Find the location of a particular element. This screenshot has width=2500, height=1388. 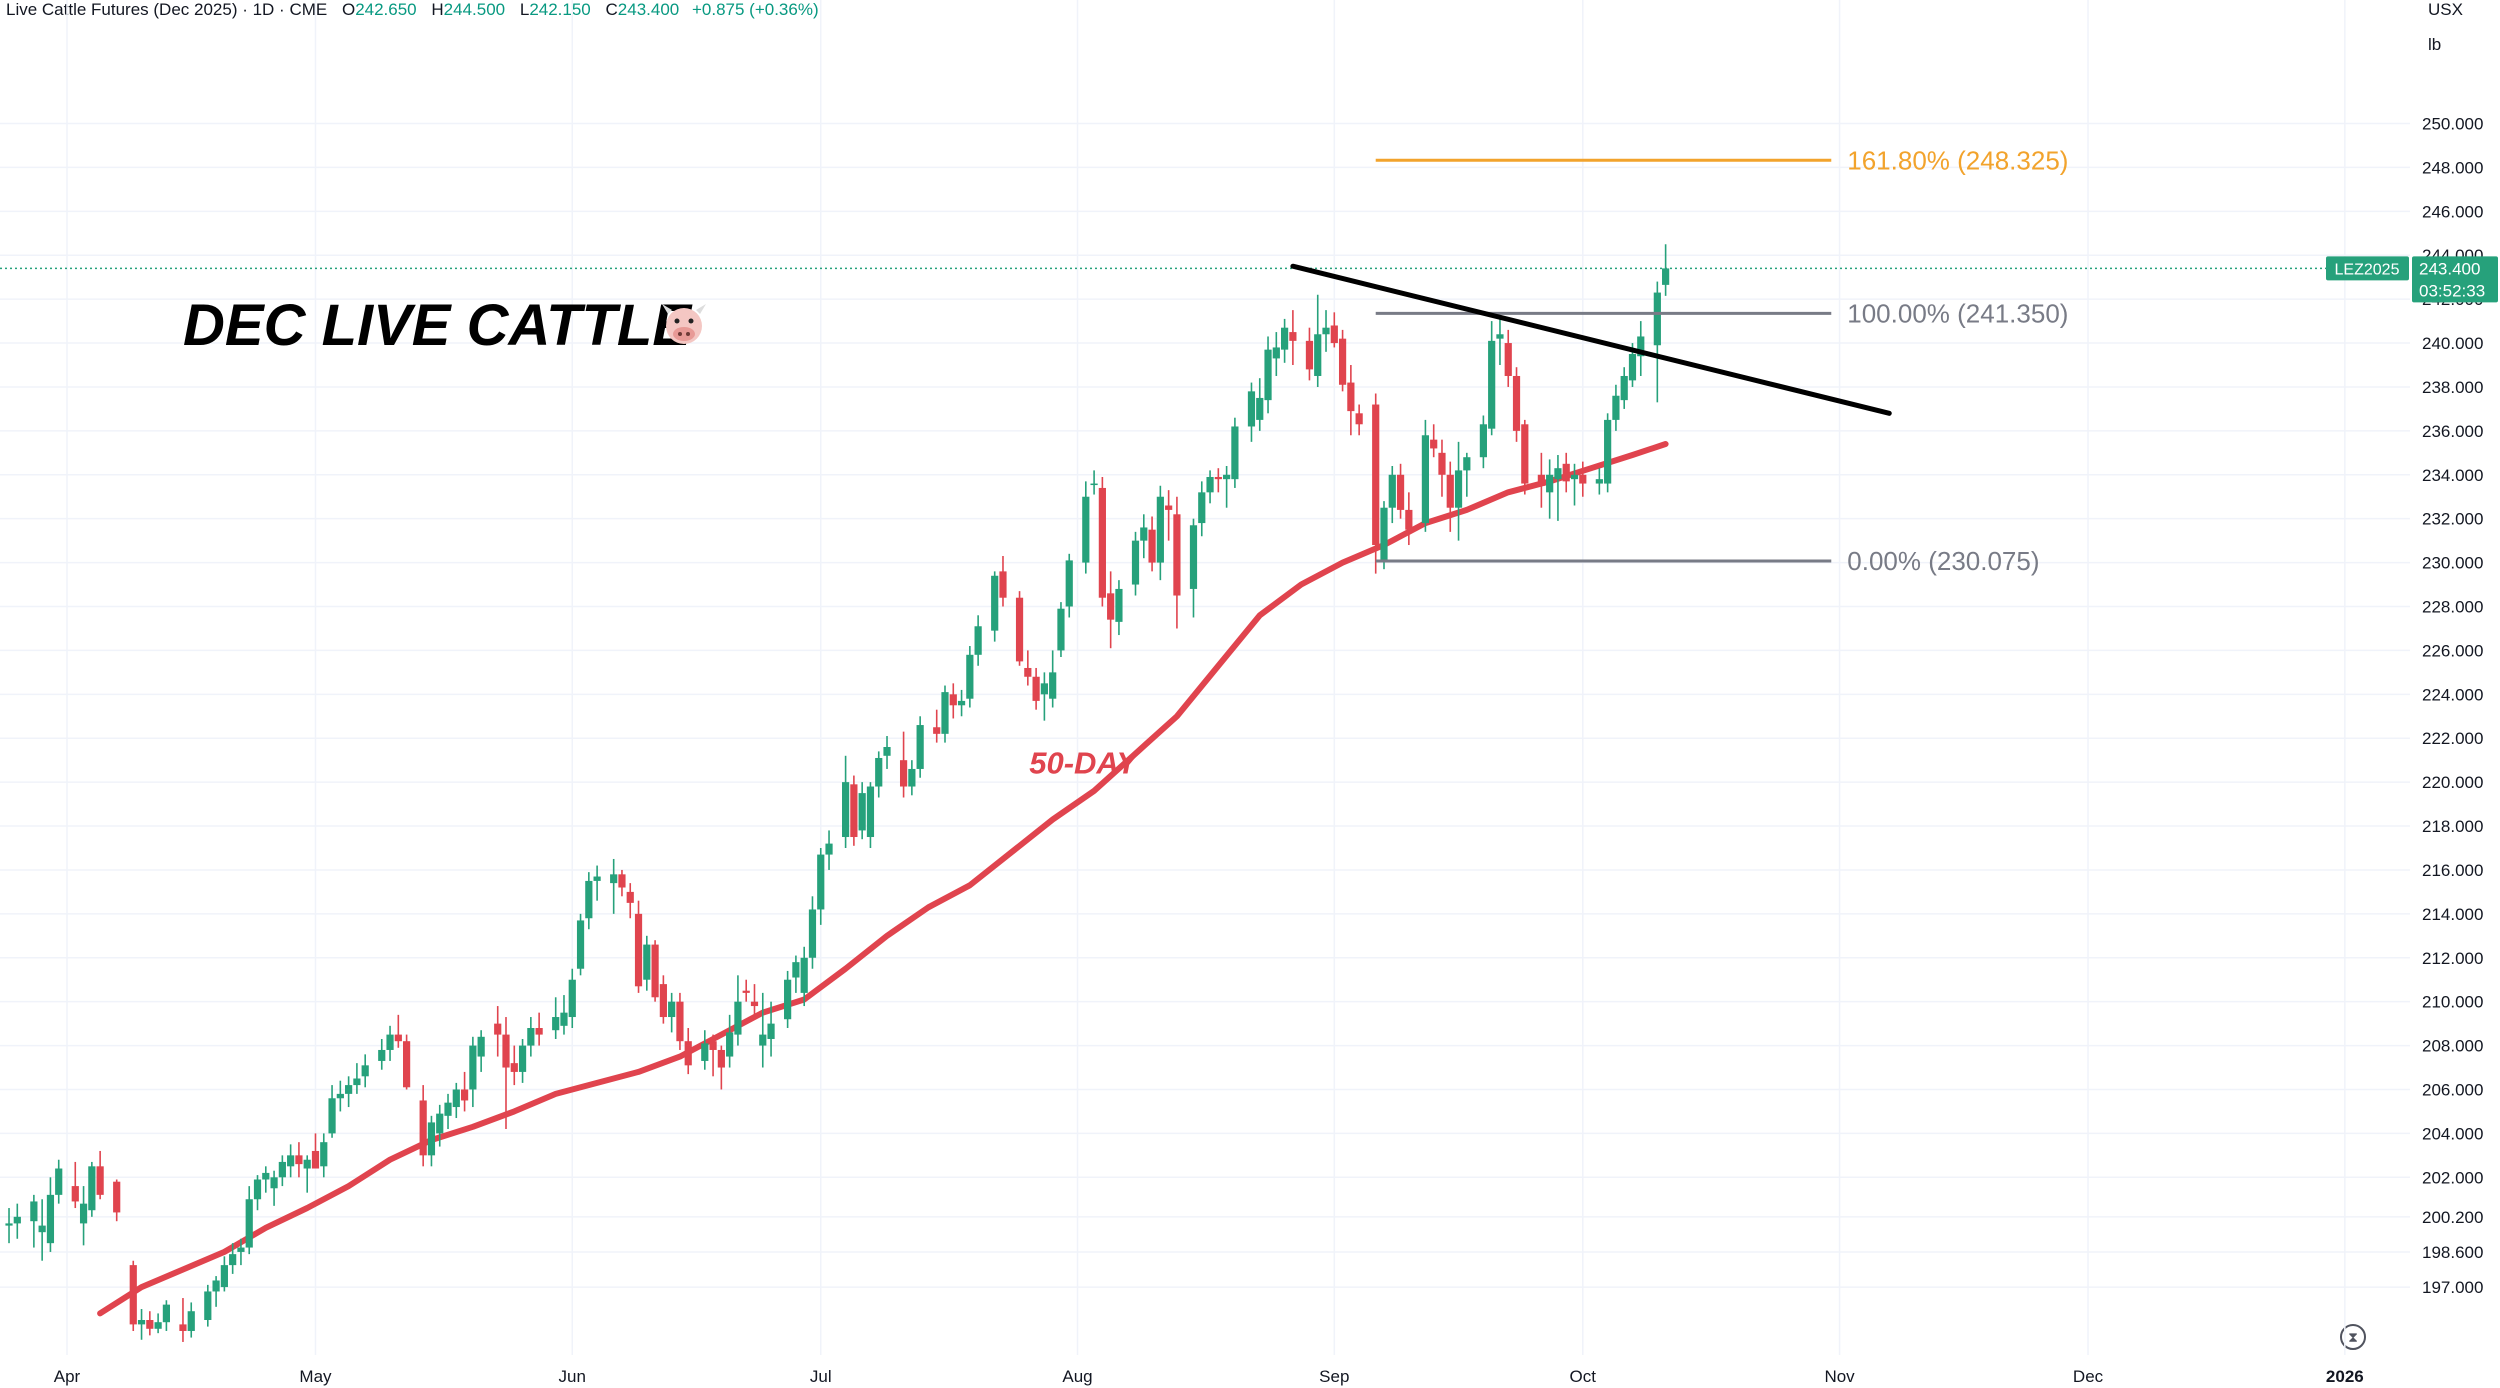

unit-label: lb is located at coordinates (2435, 44).